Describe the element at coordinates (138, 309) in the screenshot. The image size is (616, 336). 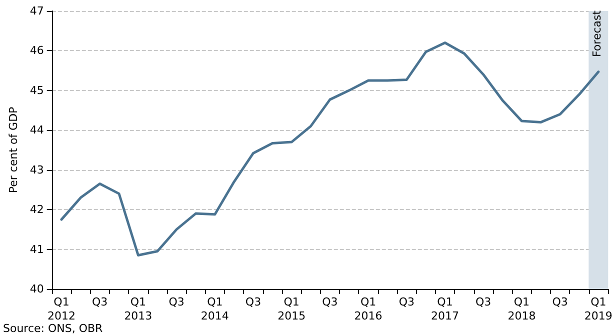
I see `x-tick-label: Q1 2013` at that location.